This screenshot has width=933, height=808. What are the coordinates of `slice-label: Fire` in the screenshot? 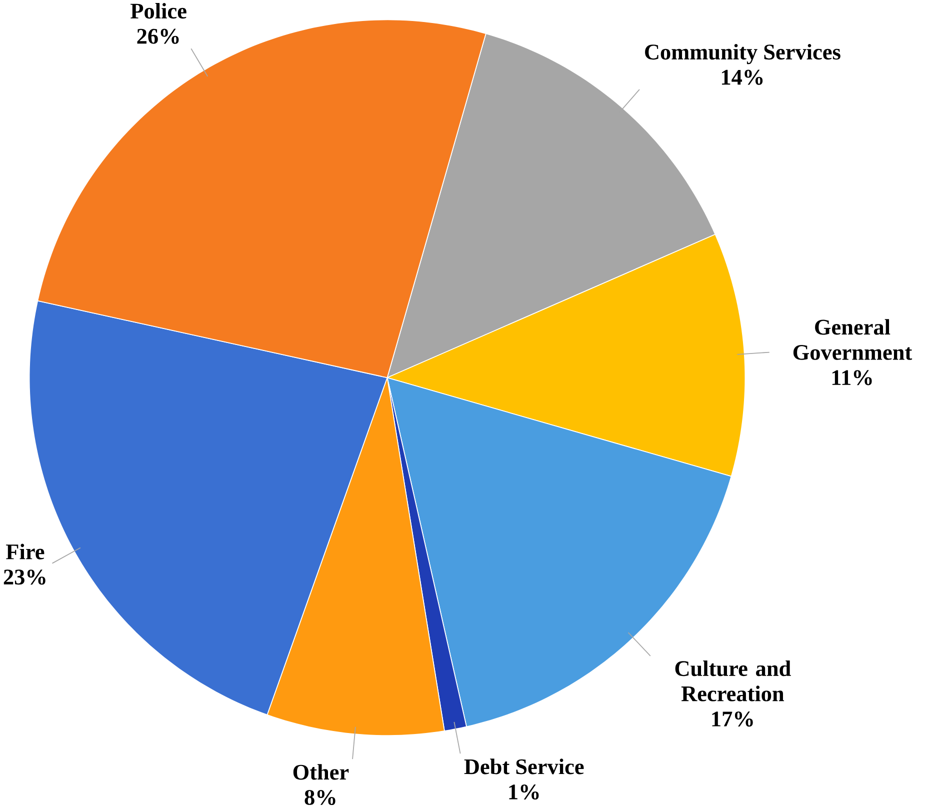 It's located at (25, 552).